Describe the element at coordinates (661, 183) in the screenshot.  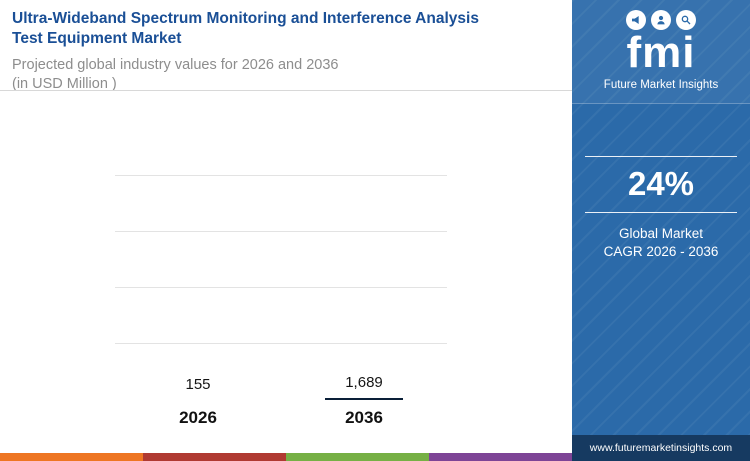
I see `cagr-value: 24%` at that location.